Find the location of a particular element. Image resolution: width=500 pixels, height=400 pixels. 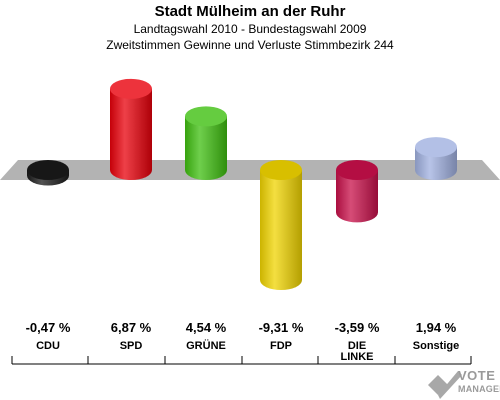

category-label-fdp: FDP is located at coordinates (281, 346).